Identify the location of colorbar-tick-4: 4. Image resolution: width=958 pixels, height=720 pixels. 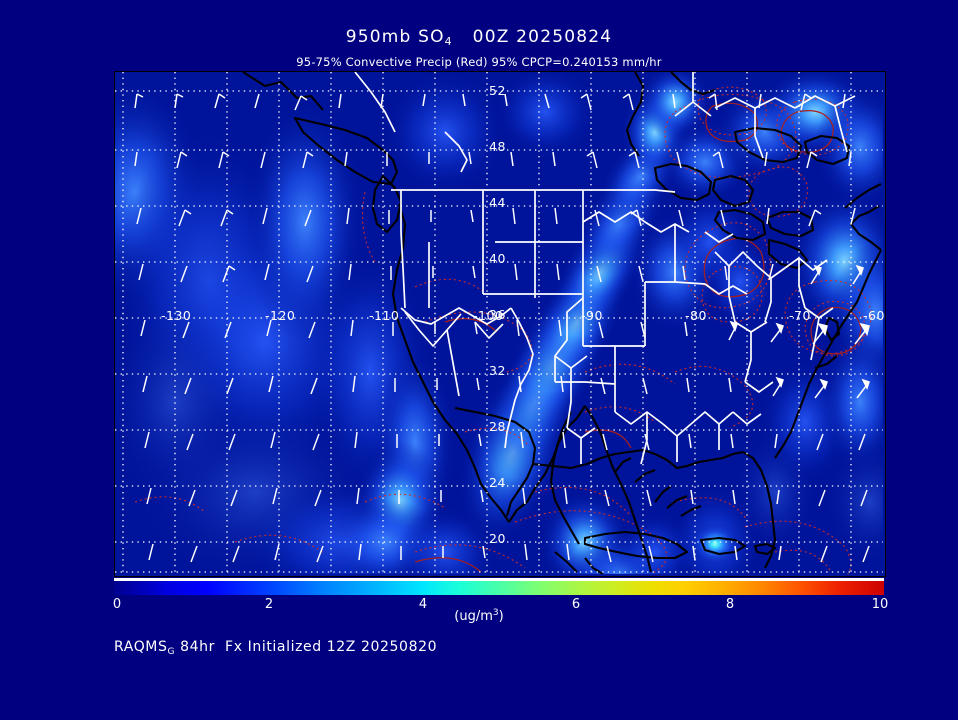
(423, 604).